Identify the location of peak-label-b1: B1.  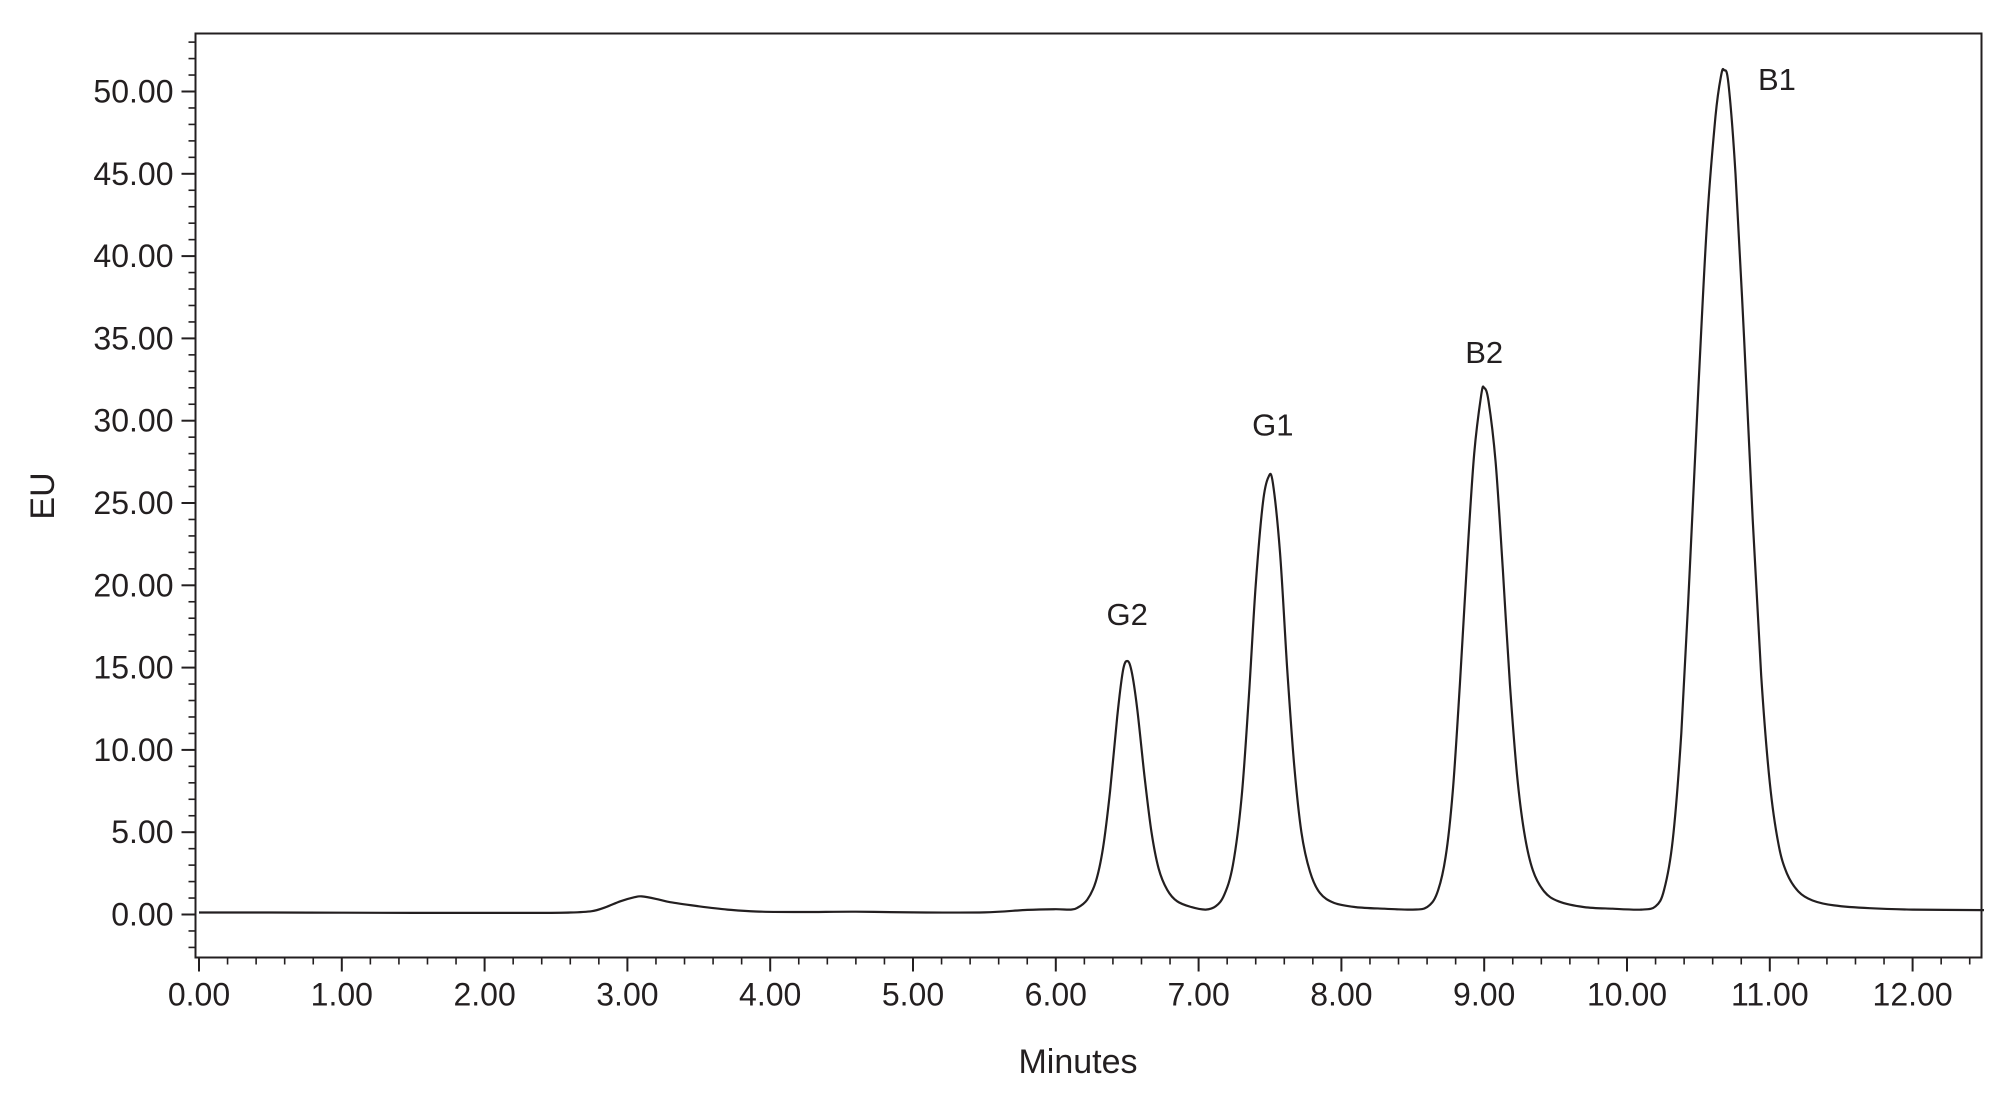
(1777, 79).